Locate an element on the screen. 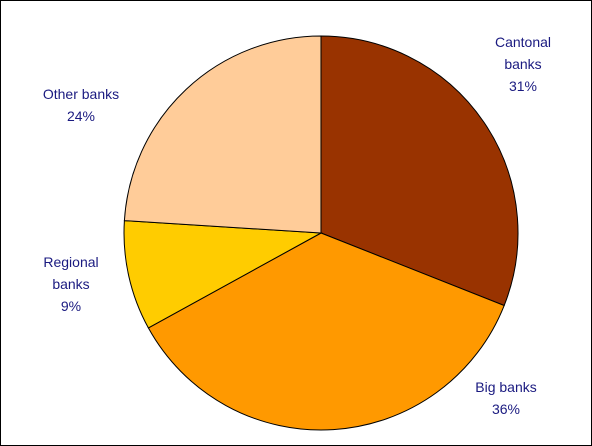 Image resolution: width=592 pixels, height=446 pixels. slice-label: Cantonal banks 31% is located at coordinates (523, 64).